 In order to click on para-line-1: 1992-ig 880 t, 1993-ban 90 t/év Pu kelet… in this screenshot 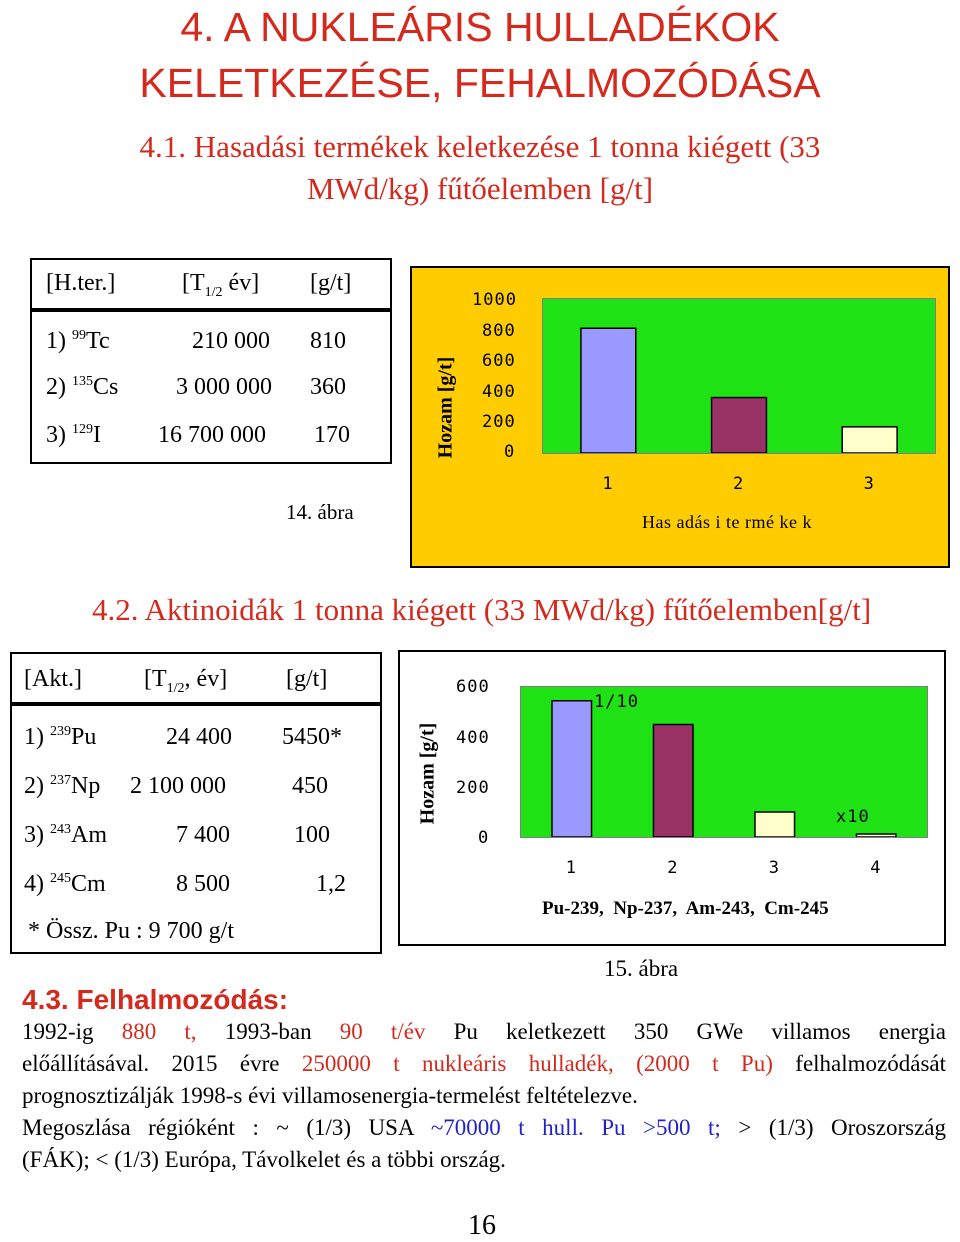, I will do `click(484, 1031)`.